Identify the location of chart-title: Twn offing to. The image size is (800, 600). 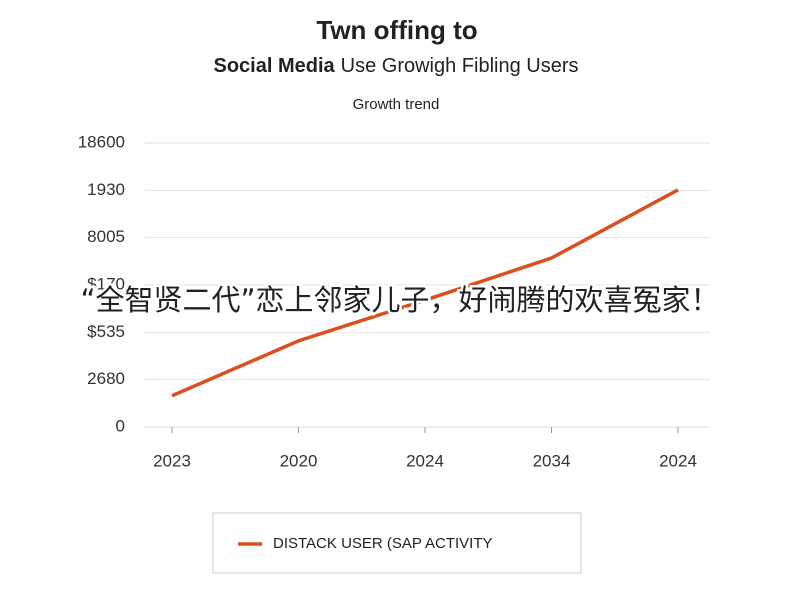
(396, 30).